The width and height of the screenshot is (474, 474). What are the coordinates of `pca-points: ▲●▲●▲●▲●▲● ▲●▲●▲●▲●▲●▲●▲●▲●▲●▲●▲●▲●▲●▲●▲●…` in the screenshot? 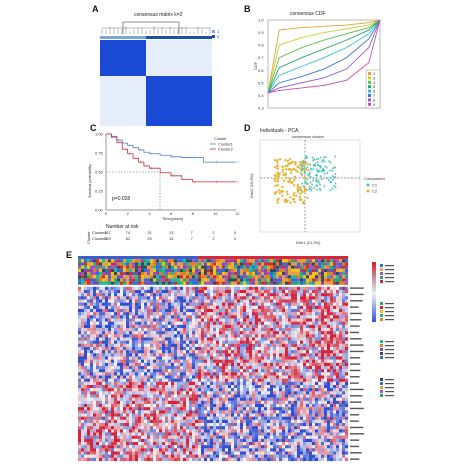 It's located at (305, 179).